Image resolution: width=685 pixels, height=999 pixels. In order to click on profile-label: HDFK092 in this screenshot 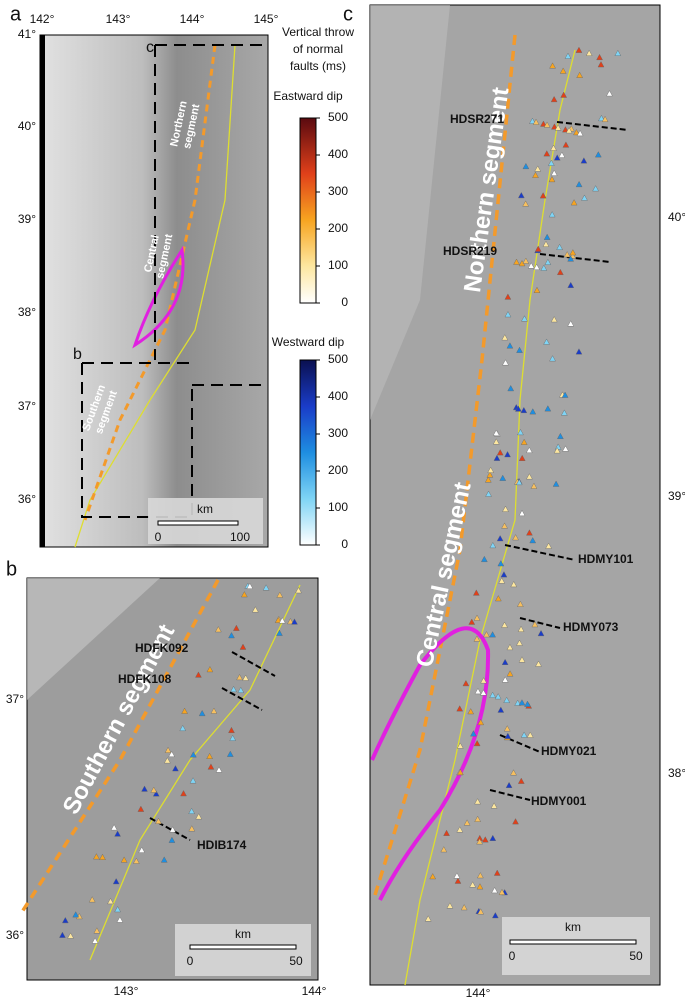, I will do `click(162, 648)`.